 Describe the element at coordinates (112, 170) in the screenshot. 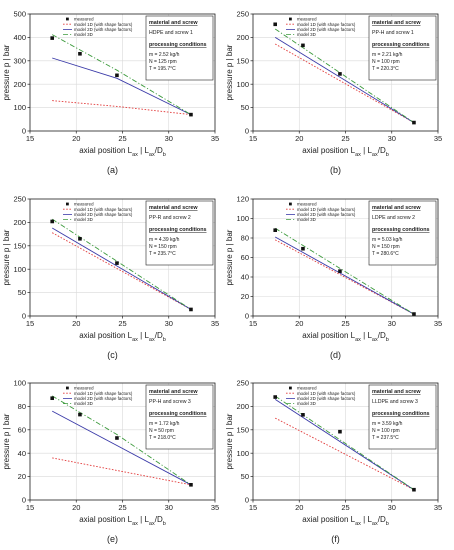

I see `panel-label: (a)` at that location.